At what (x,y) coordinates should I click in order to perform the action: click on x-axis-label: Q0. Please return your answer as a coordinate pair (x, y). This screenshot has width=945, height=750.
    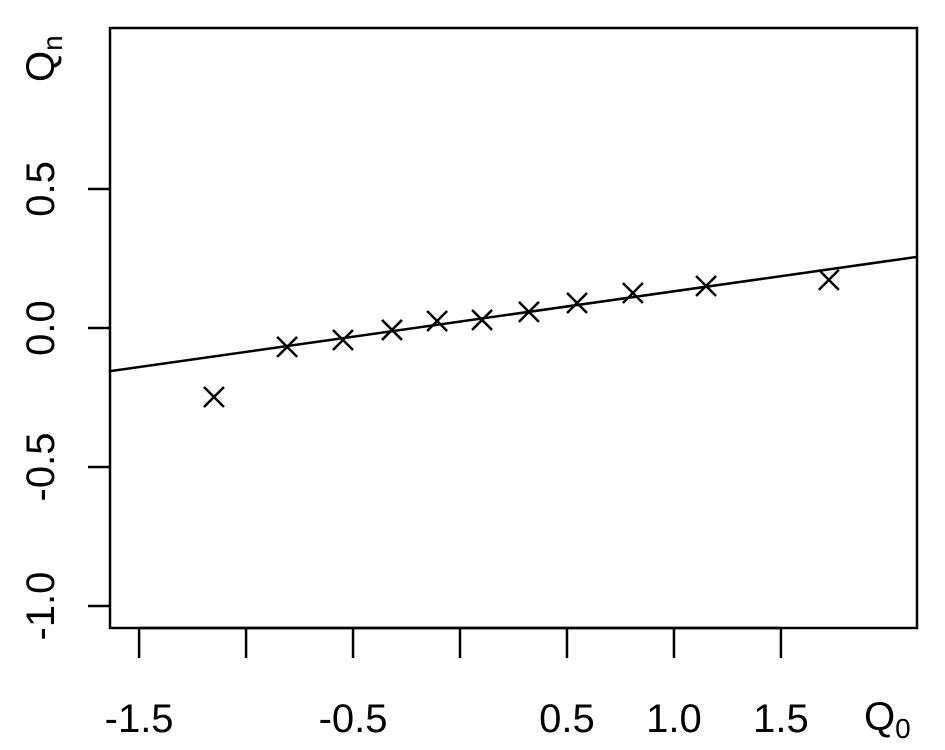
    Looking at the image, I should click on (887, 719).